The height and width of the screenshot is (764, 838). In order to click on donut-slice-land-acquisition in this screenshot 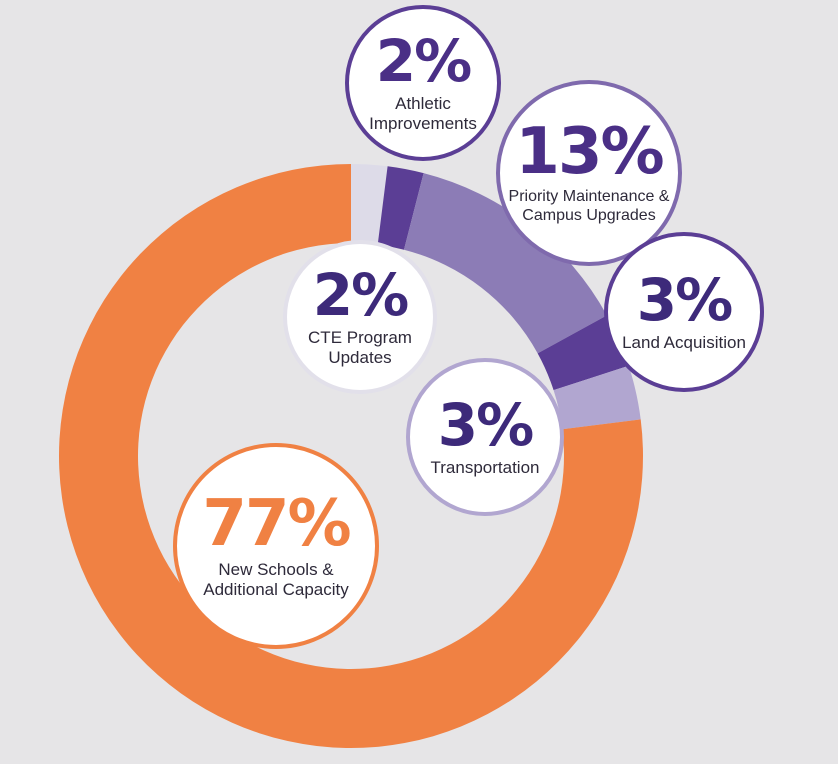, I will do `click(583, 353)`.